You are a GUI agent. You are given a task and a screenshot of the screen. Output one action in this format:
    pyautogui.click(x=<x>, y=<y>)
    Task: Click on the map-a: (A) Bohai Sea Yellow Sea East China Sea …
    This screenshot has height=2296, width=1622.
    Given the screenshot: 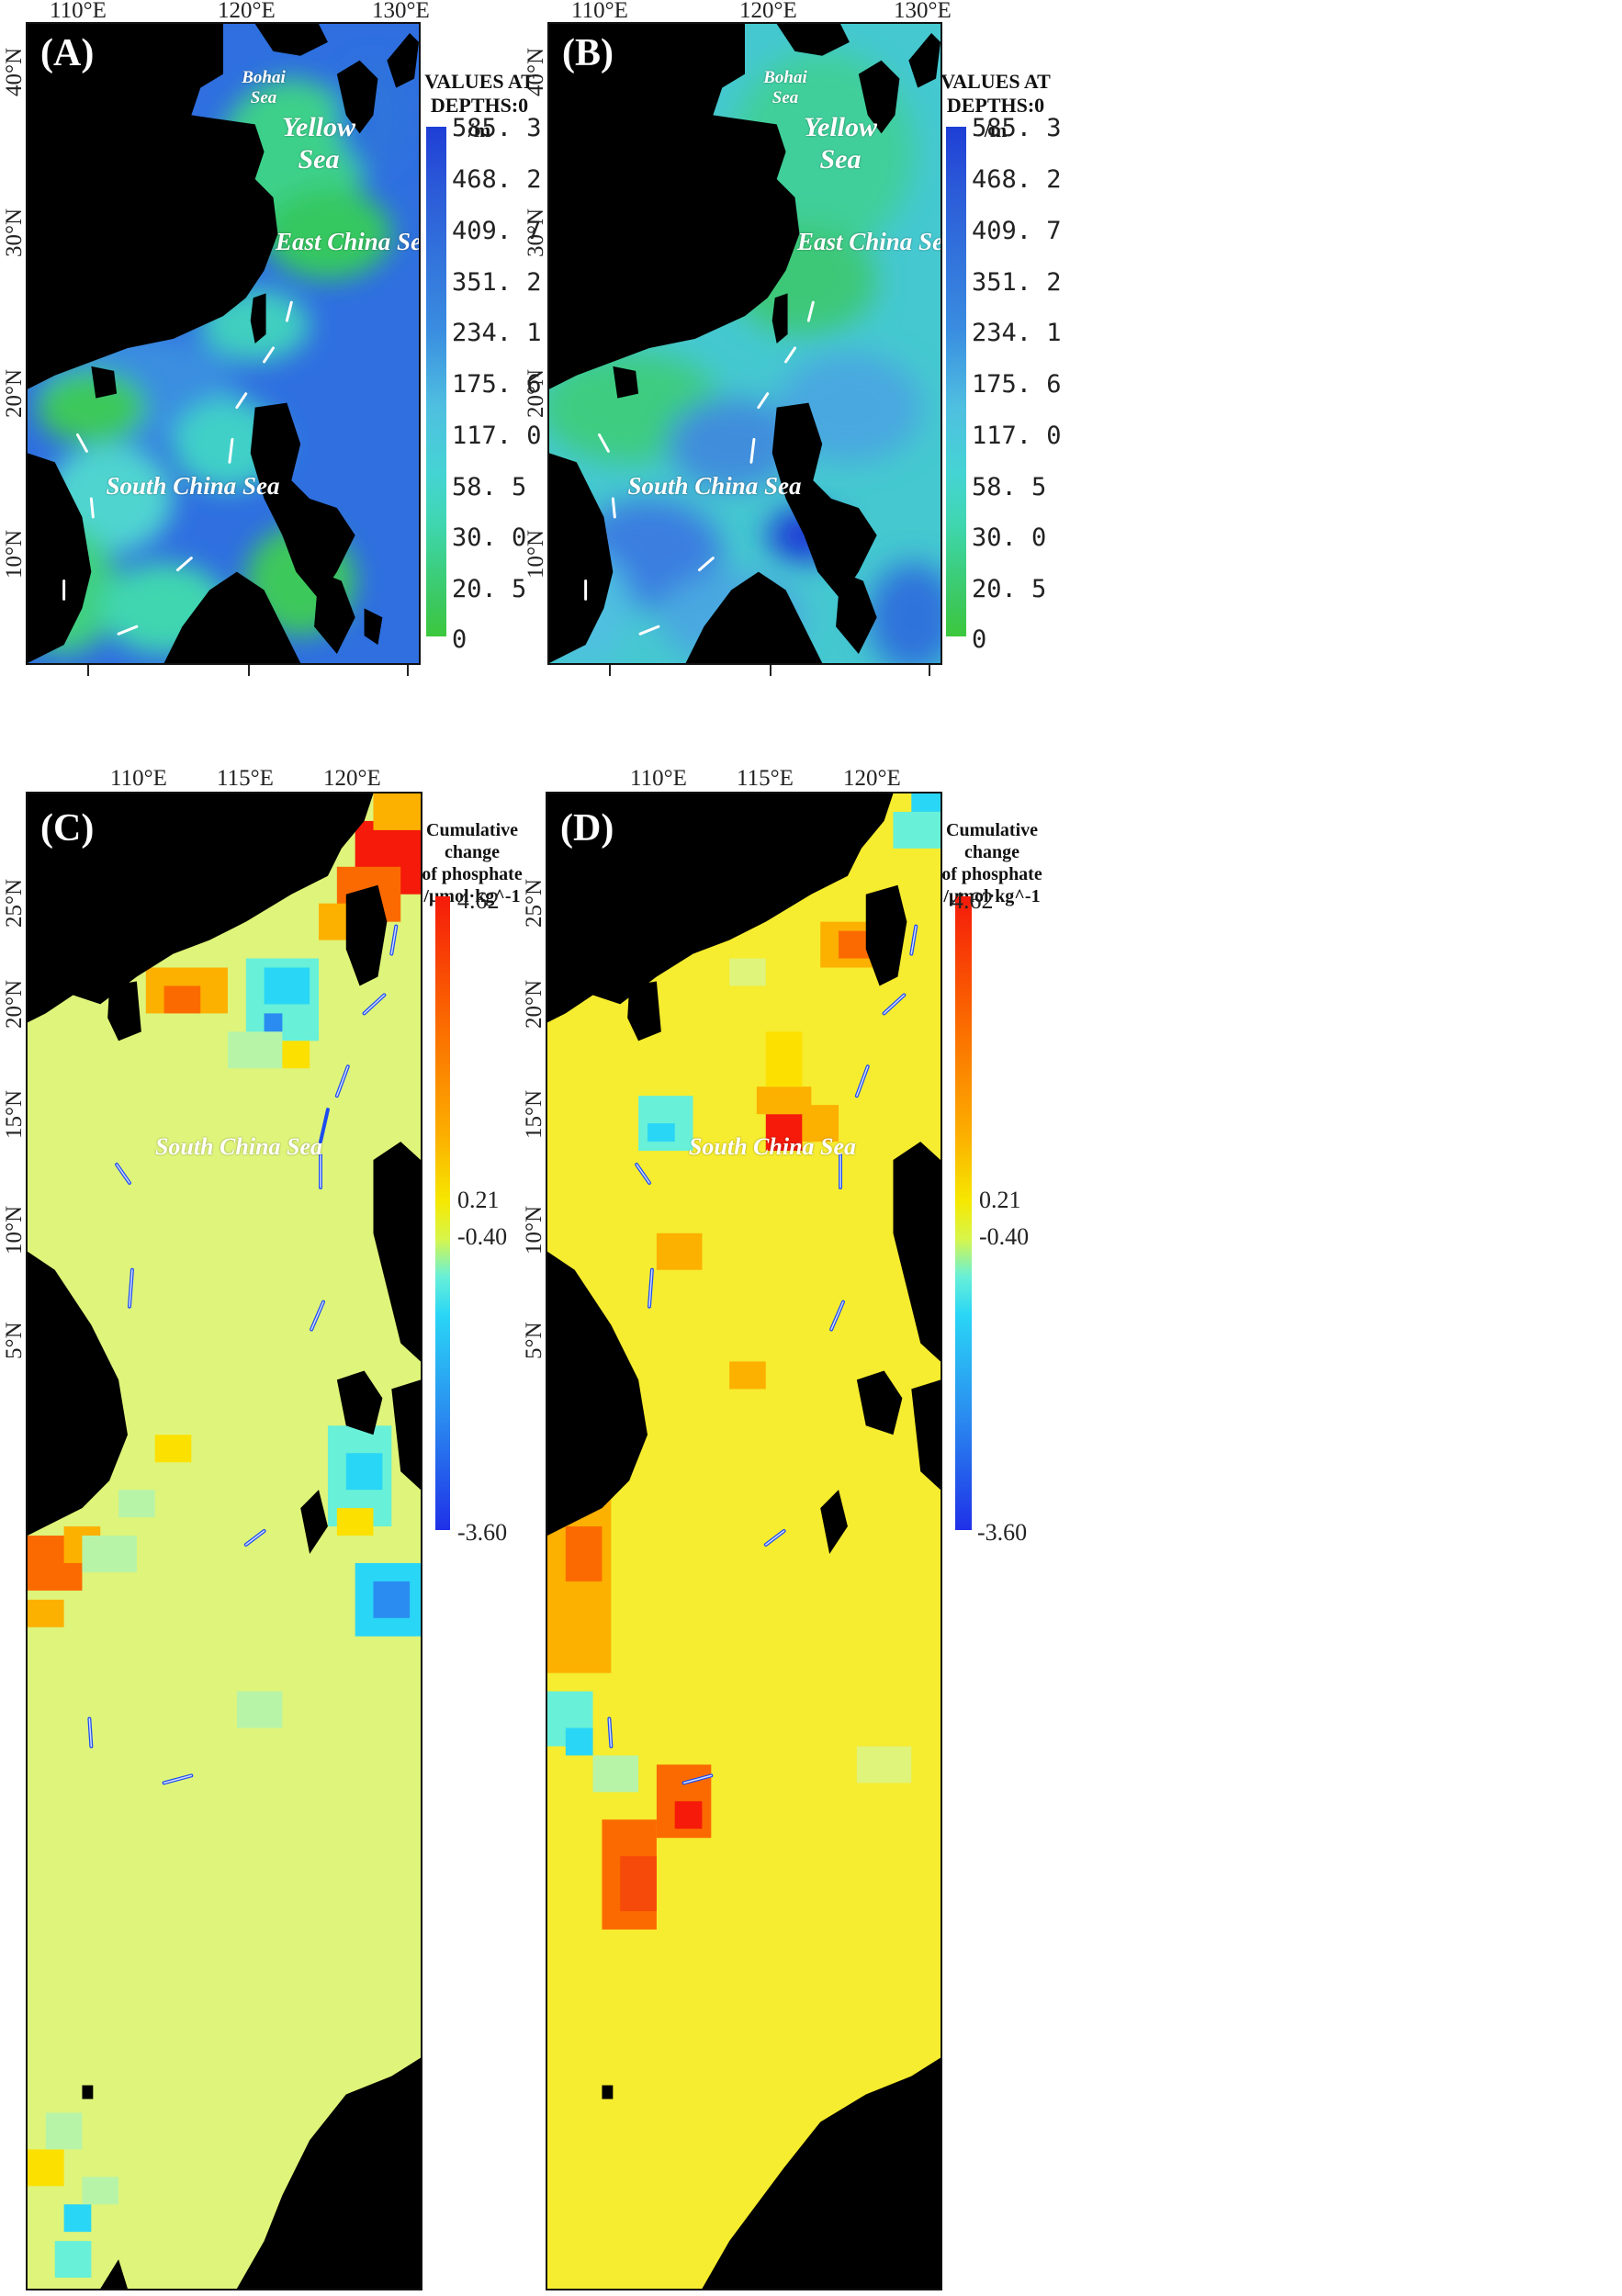 What is the action you would take?
    pyautogui.click(x=223, y=343)
    